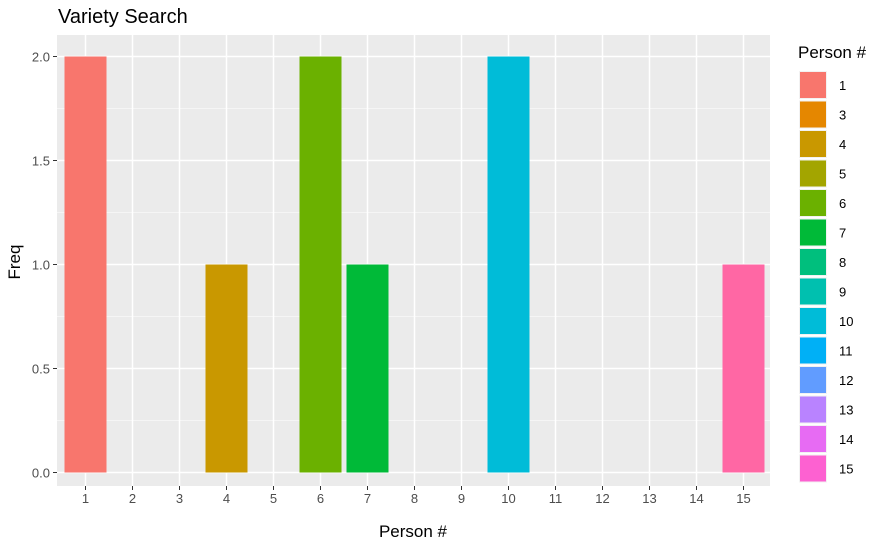 This screenshot has width=877, height=548. I want to click on x-tick-label: 12, so click(602, 498).